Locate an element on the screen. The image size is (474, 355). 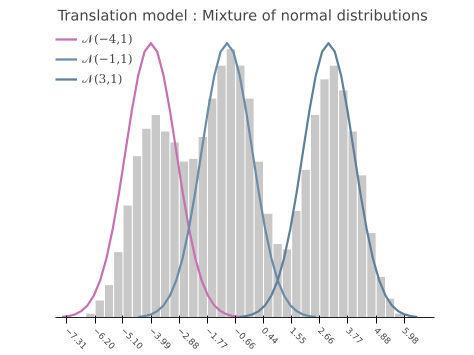
legend-label: 𝒩(−4,1) is located at coordinates (107, 39).